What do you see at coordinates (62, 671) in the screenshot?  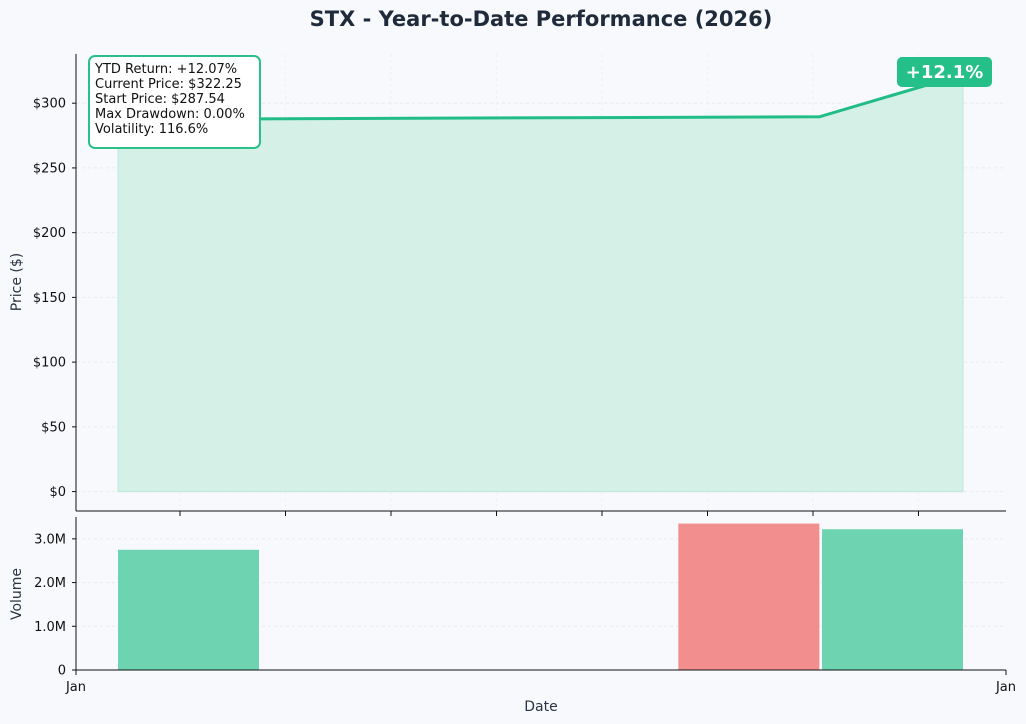 I see `volume-y-tick-label: 0` at bounding box center [62, 671].